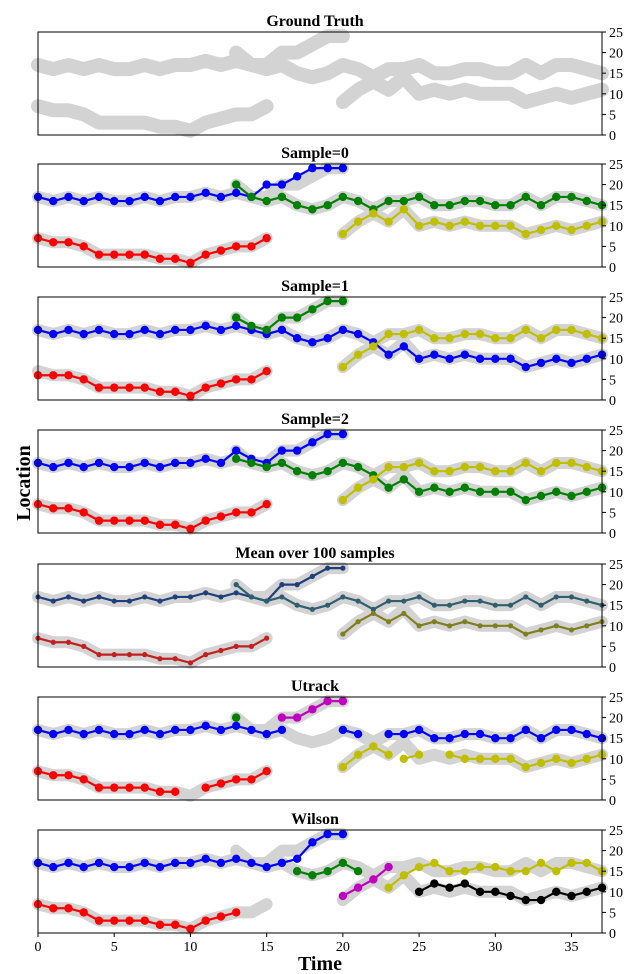 The height and width of the screenshot is (974, 625). What do you see at coordinates (419, 947) in the screenshot?
I see `x-tick-label: 25` at bounding box center [419, 947].